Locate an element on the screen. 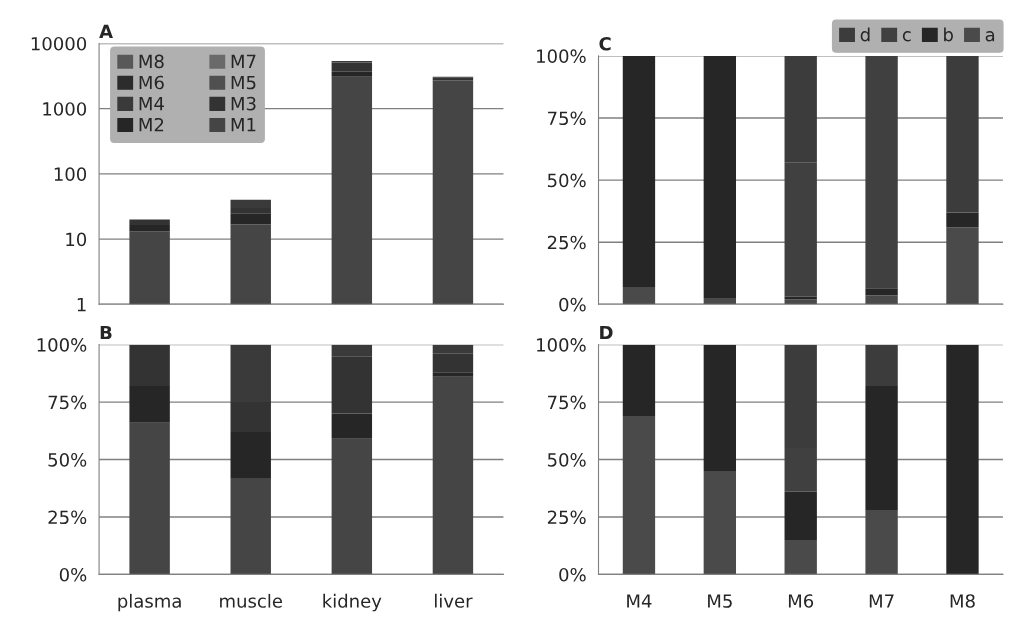  legend-label: M8 is located at coordinates (151, 61).